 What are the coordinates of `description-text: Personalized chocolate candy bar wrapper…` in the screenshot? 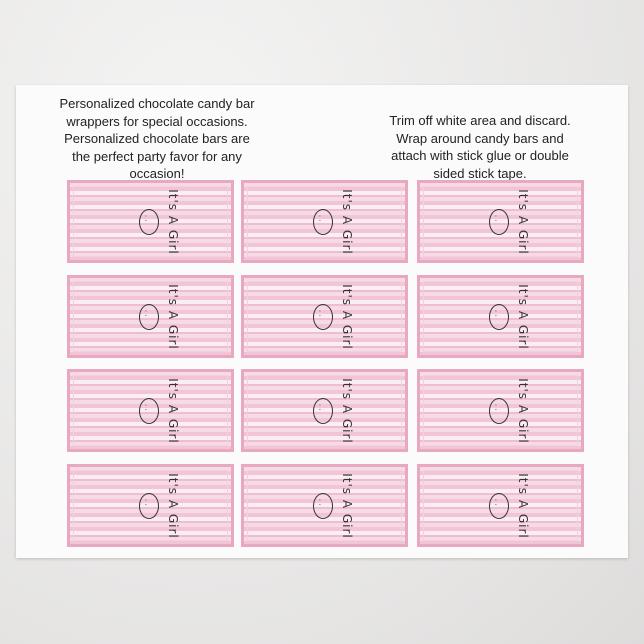 It's located at (157, 138).